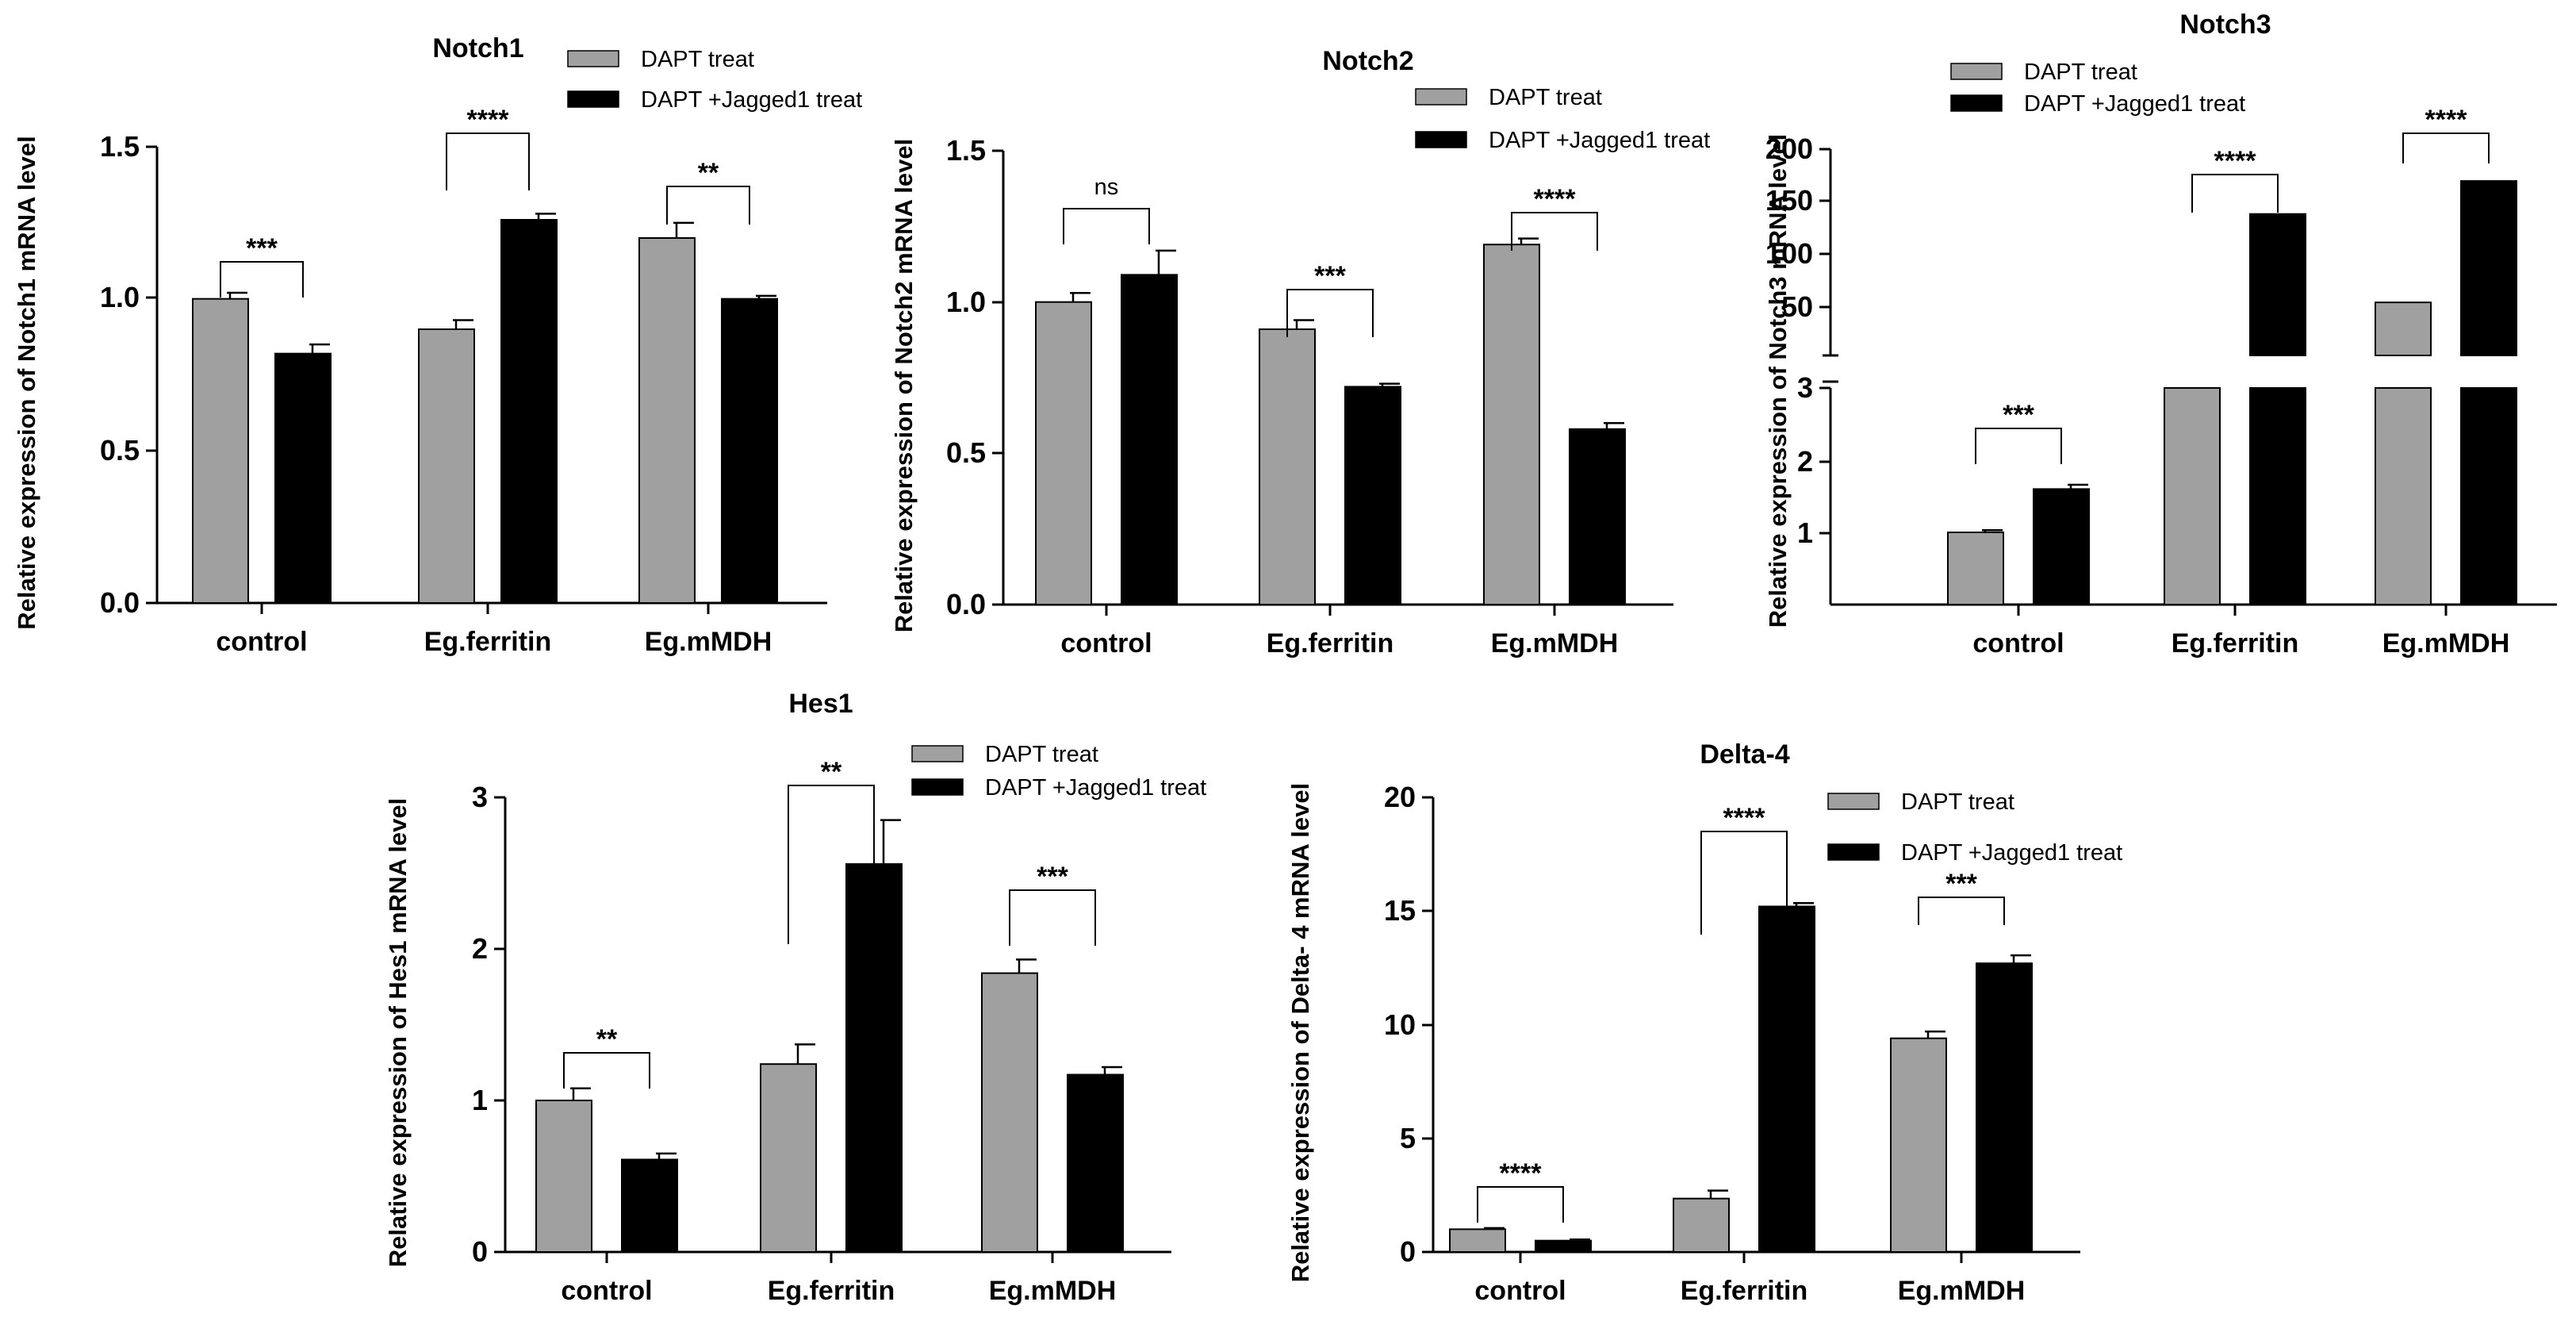 This screenshot has height=1321, width=2576. I want to click on notch3-bar-jagged, so click(2062, 547).